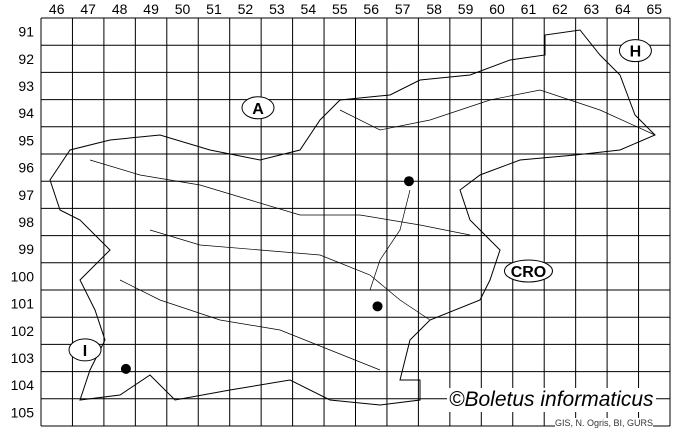 The width and height of the screenshot is (680, 436). What do you see at coordinates (371, 9) in the screenshot?
I see `column-label: 56` at bounding box center [371, 9].